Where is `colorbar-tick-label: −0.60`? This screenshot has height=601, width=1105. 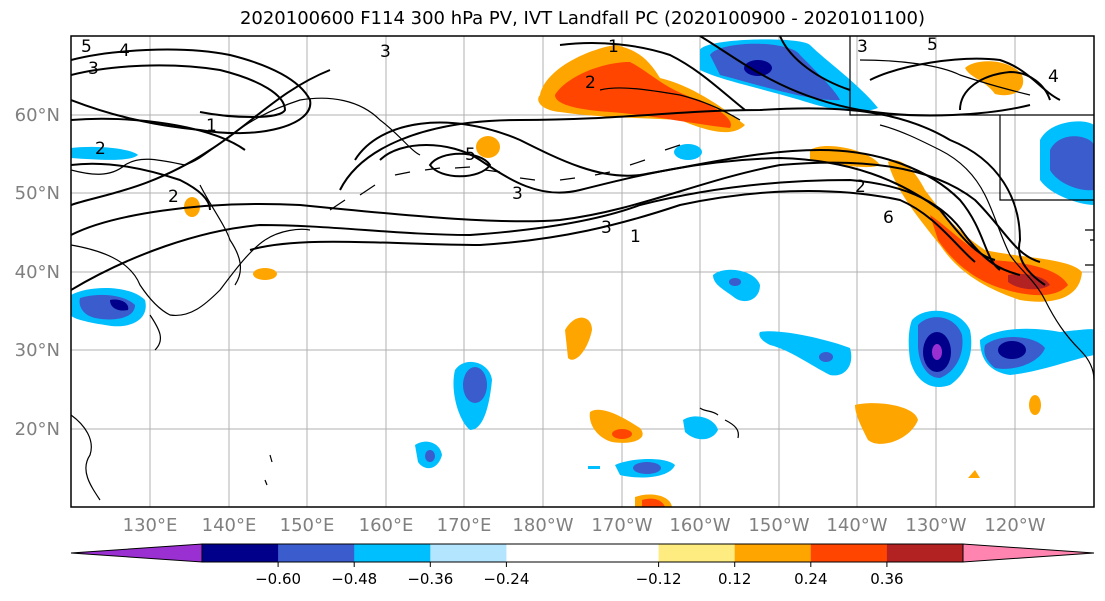
colorbar-tick-label: −0.60 is located at coordinates (278, 579).